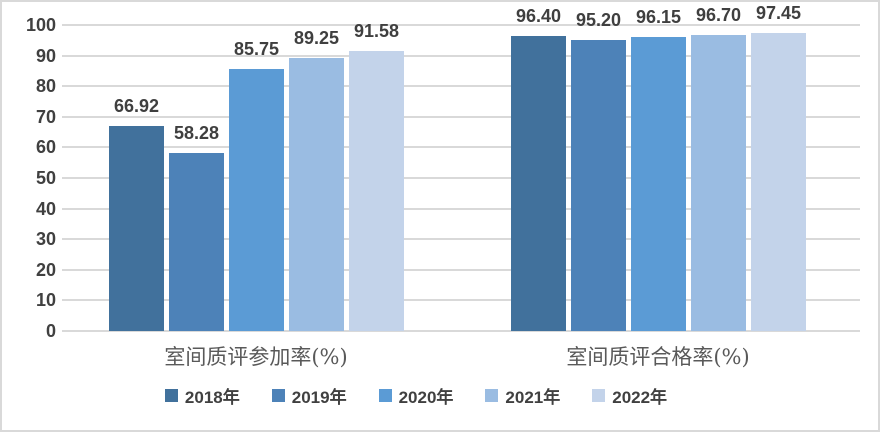 This screenshot has width=880, height=432. Describe the element at coordinates (598, 185) in the screenshot. I see `bar-2019年-pass` at that location.